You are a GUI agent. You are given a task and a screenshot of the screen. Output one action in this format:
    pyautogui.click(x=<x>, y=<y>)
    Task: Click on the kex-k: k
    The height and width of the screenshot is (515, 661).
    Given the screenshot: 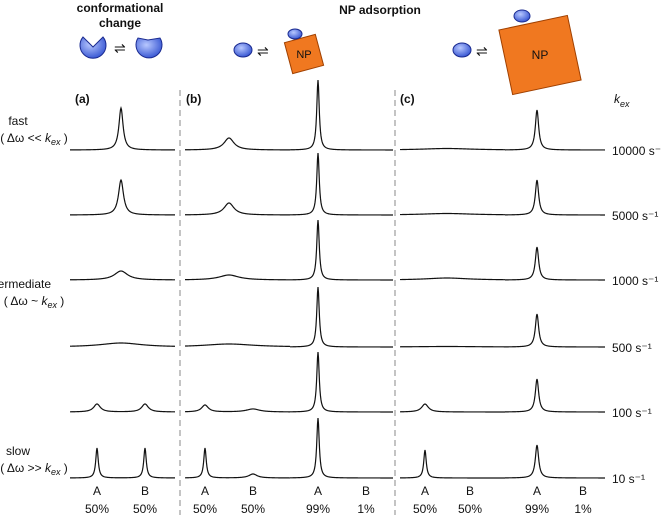 What is the action you would take?
    pyautogui.click(x=617, y=99)
    